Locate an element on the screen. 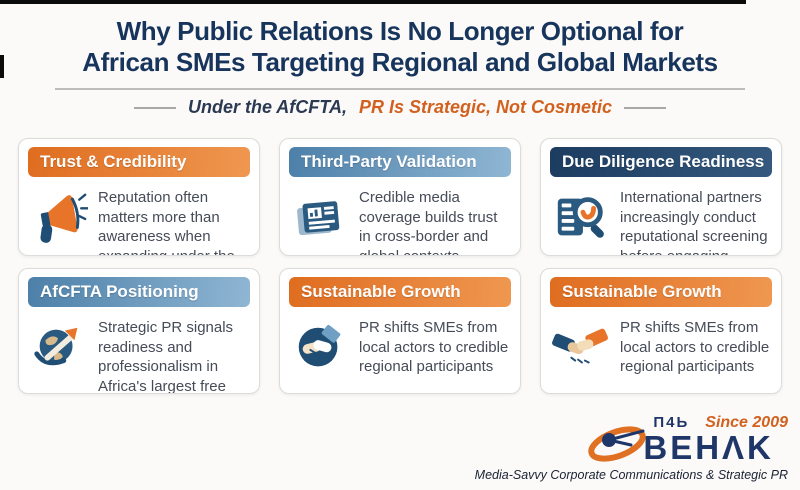 This screenshot has width=800, height=490. newspaper-icon is located at coordinates (320, 218).